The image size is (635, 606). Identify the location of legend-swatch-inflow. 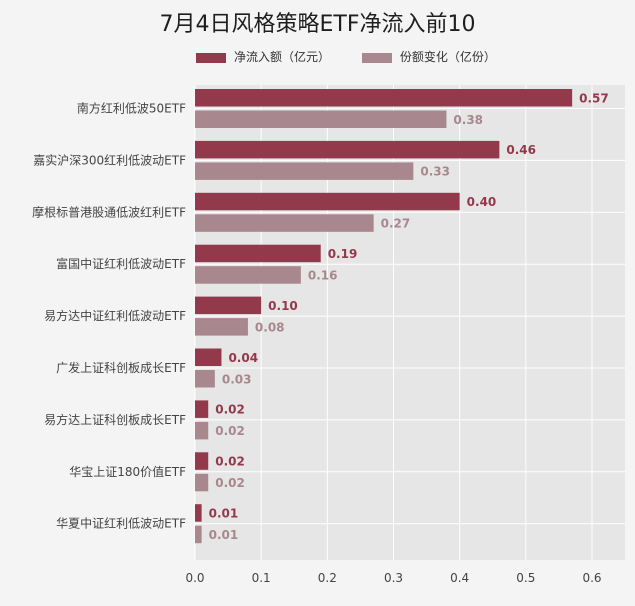
(211, 57).